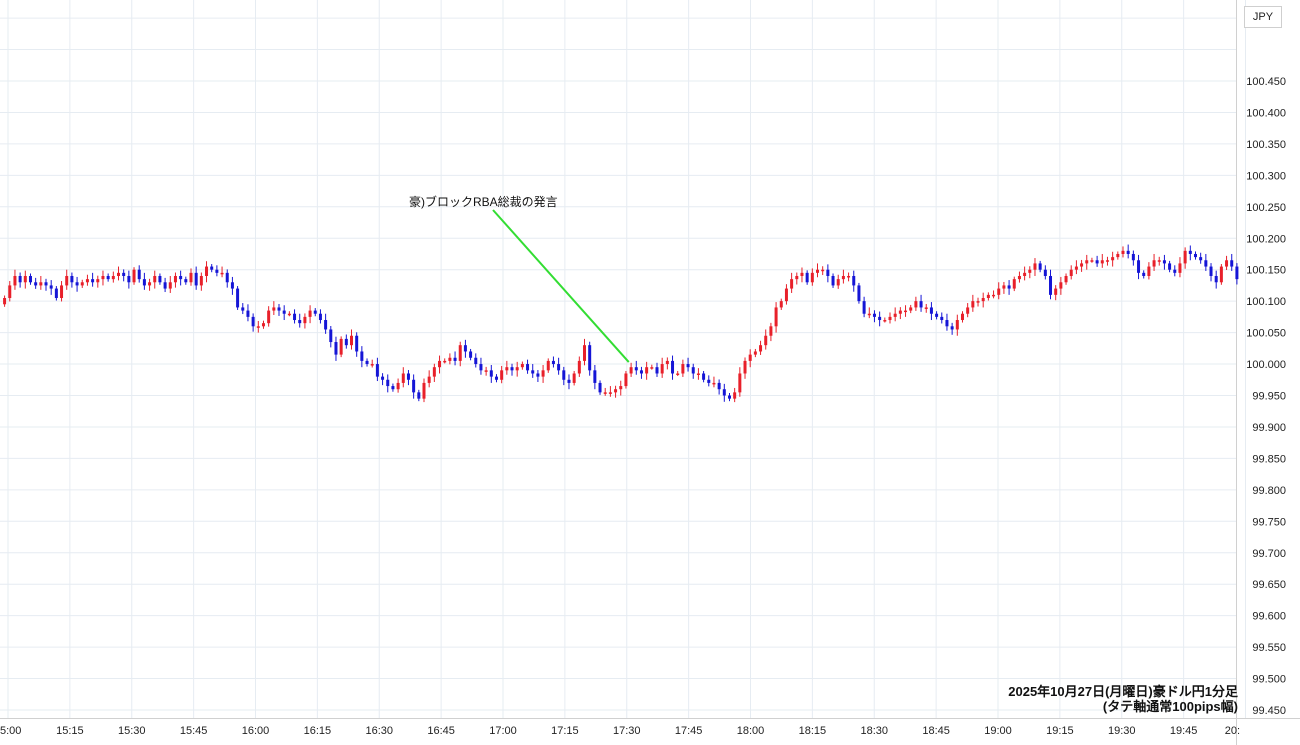 The image size is (1300, 745). I want to click on x-tick-label: 17:30, so click(627, 731).